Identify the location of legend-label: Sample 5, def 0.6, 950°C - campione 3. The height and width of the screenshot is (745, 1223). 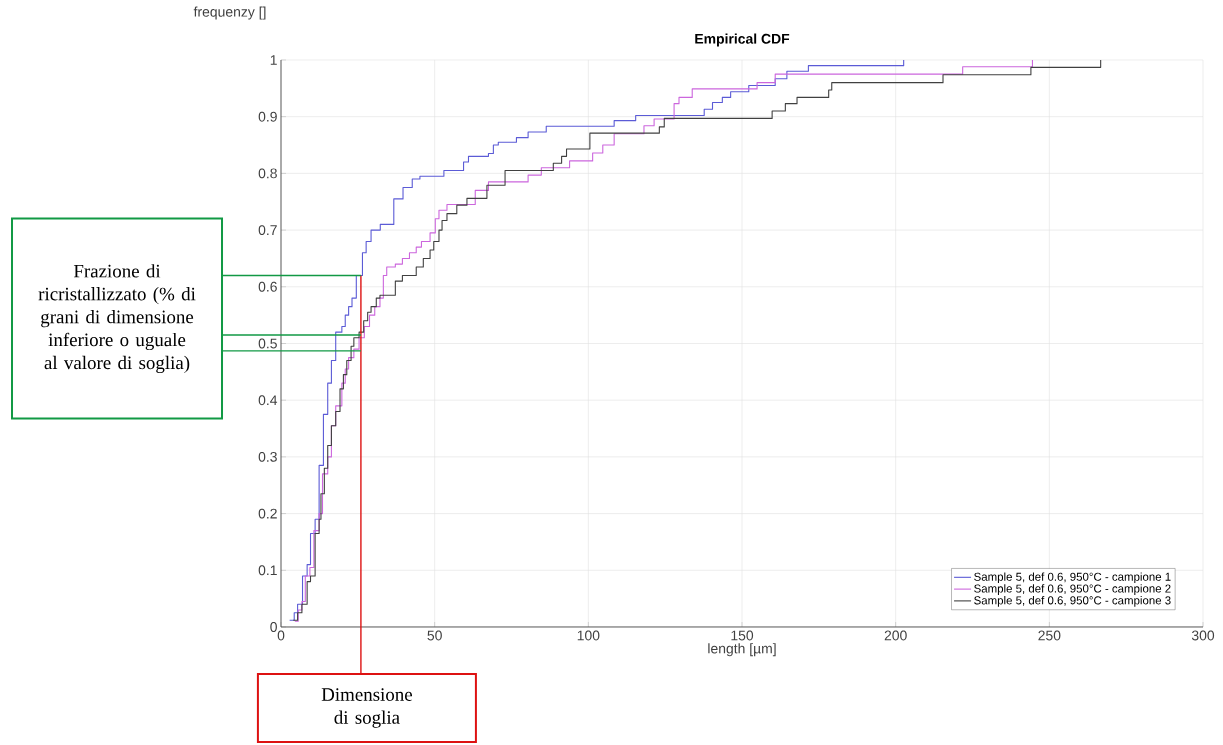
(1072, 601).